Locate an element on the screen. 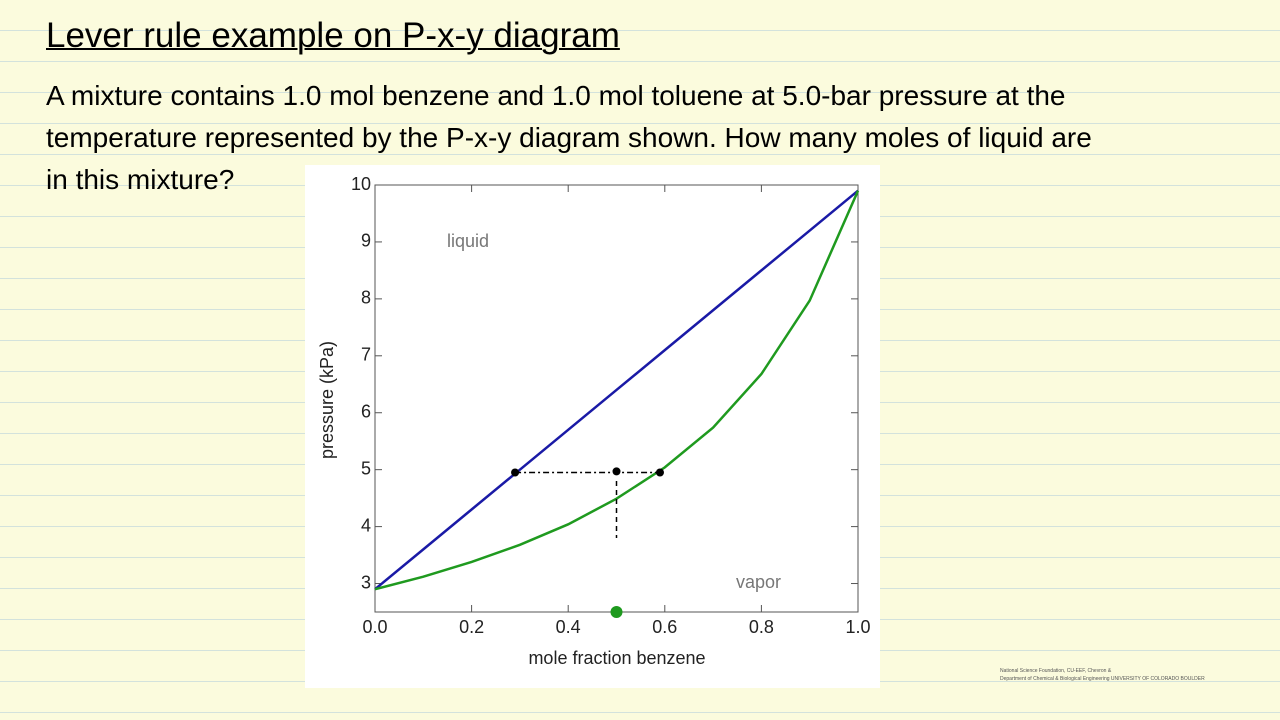  y-tick-label: 10 is located at coordinates (361, 184).